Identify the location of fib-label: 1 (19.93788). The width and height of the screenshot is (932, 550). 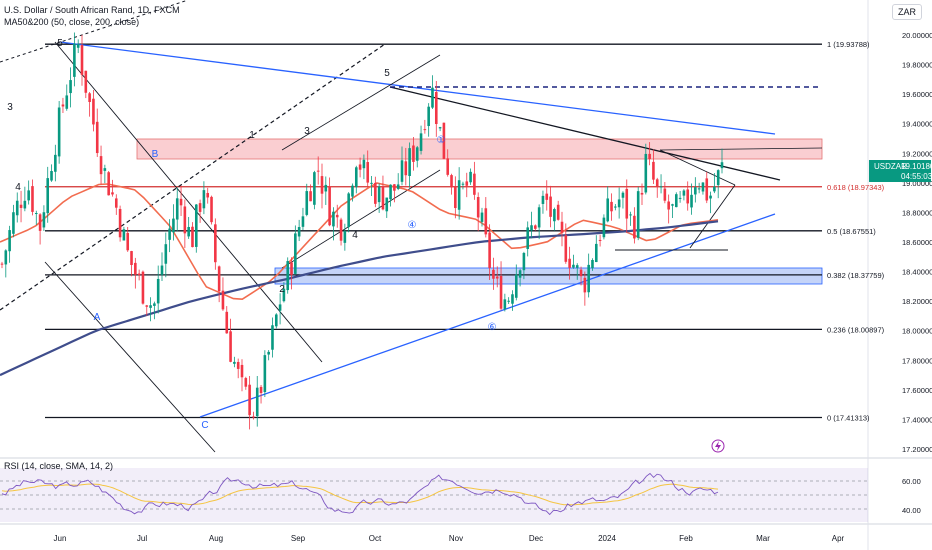
(848, 44).